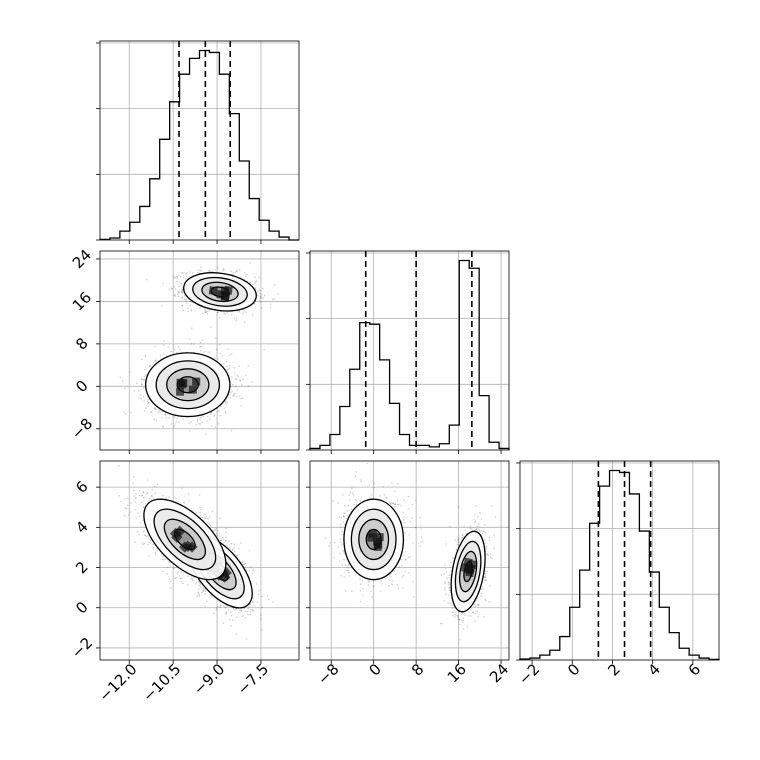  Describe the element at coordinates (82, 301) in the screenshot. I see `y-tick-label-1-3: 16` at that location.